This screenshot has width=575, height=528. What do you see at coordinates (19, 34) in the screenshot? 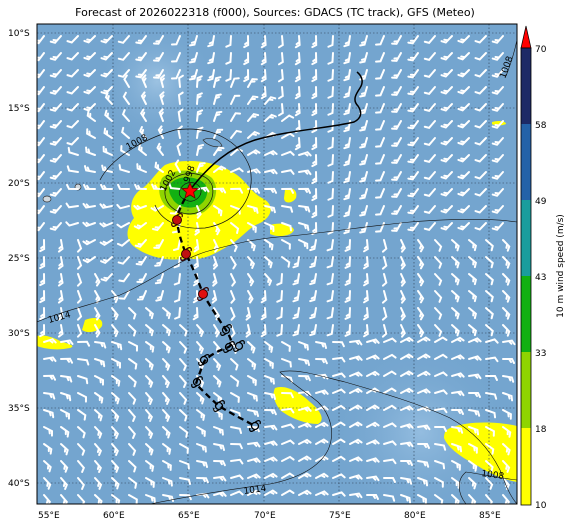
I see `lat-label: 10°S` at bounding box center [19, 34].